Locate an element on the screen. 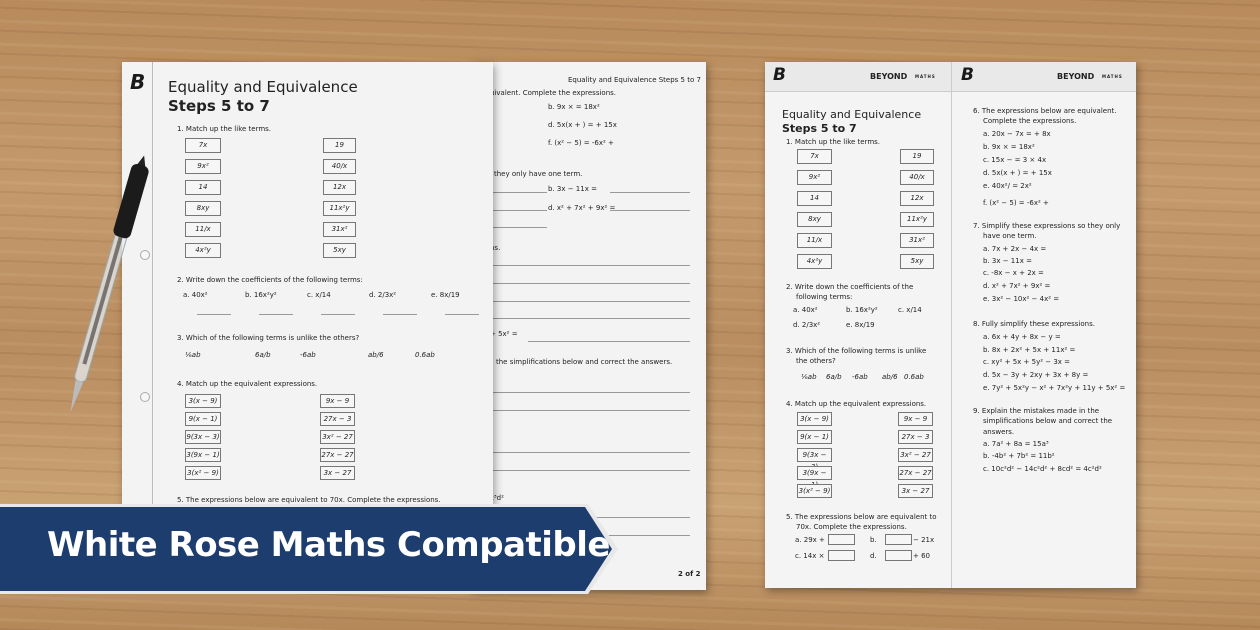 The image size is (1260, 630). brand-sub: MATHS is located at coordinates (1112, 76).